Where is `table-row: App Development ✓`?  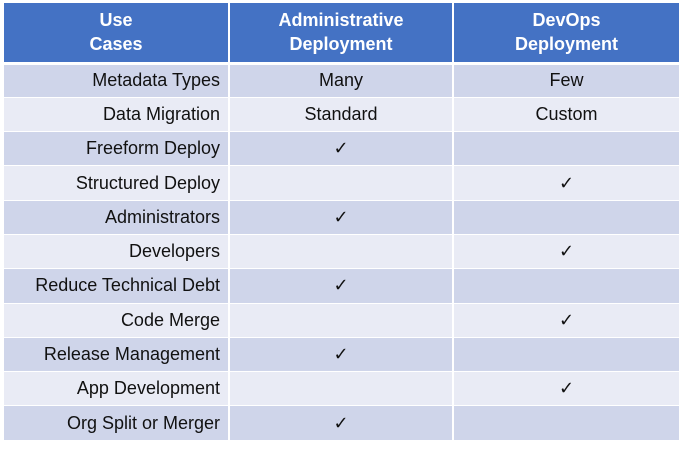
table-row: App Development ✓ is located at coordinates (341, 389).